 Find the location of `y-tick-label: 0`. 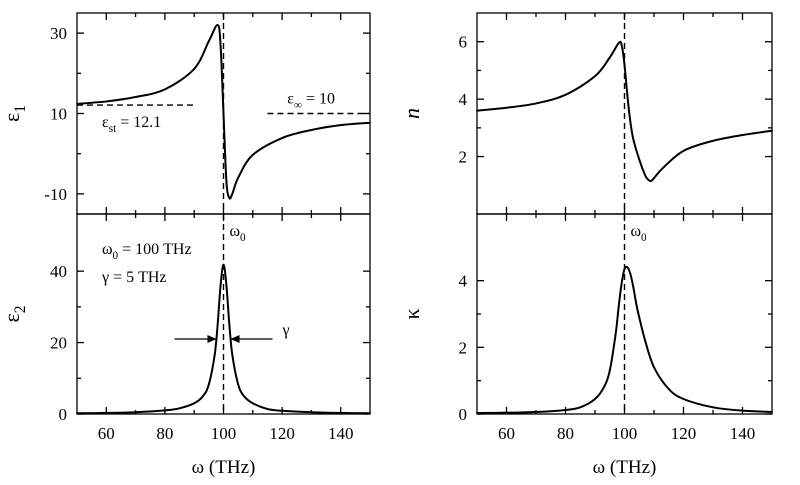

y-tick-label: 0 is located at coordinates (63, 414).